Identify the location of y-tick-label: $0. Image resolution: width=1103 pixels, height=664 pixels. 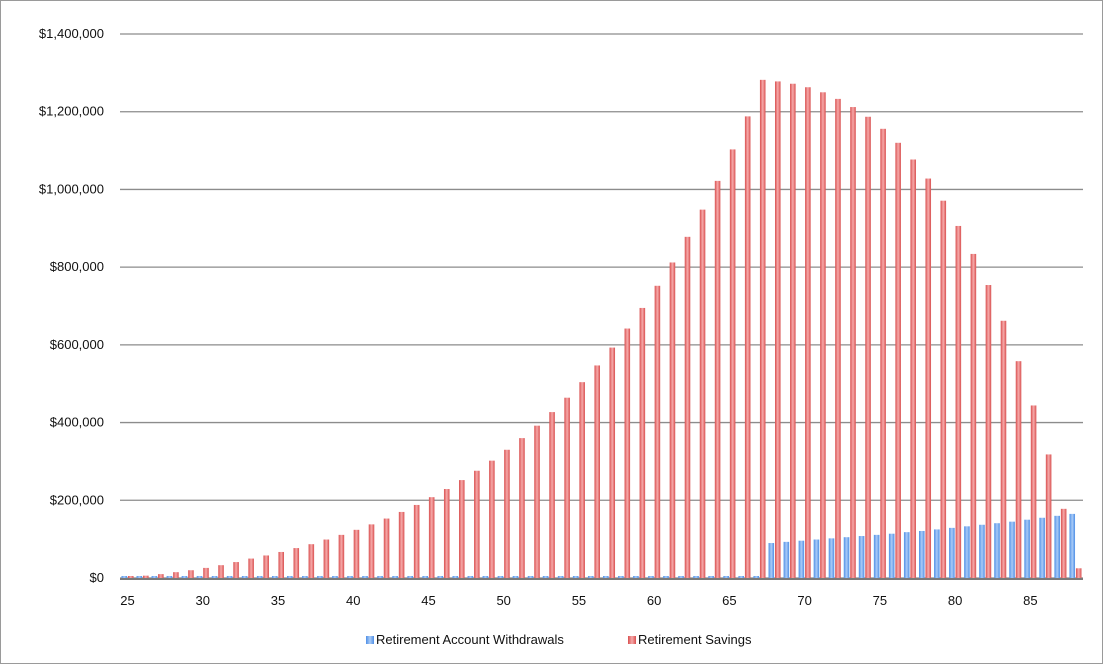
(97, 577).